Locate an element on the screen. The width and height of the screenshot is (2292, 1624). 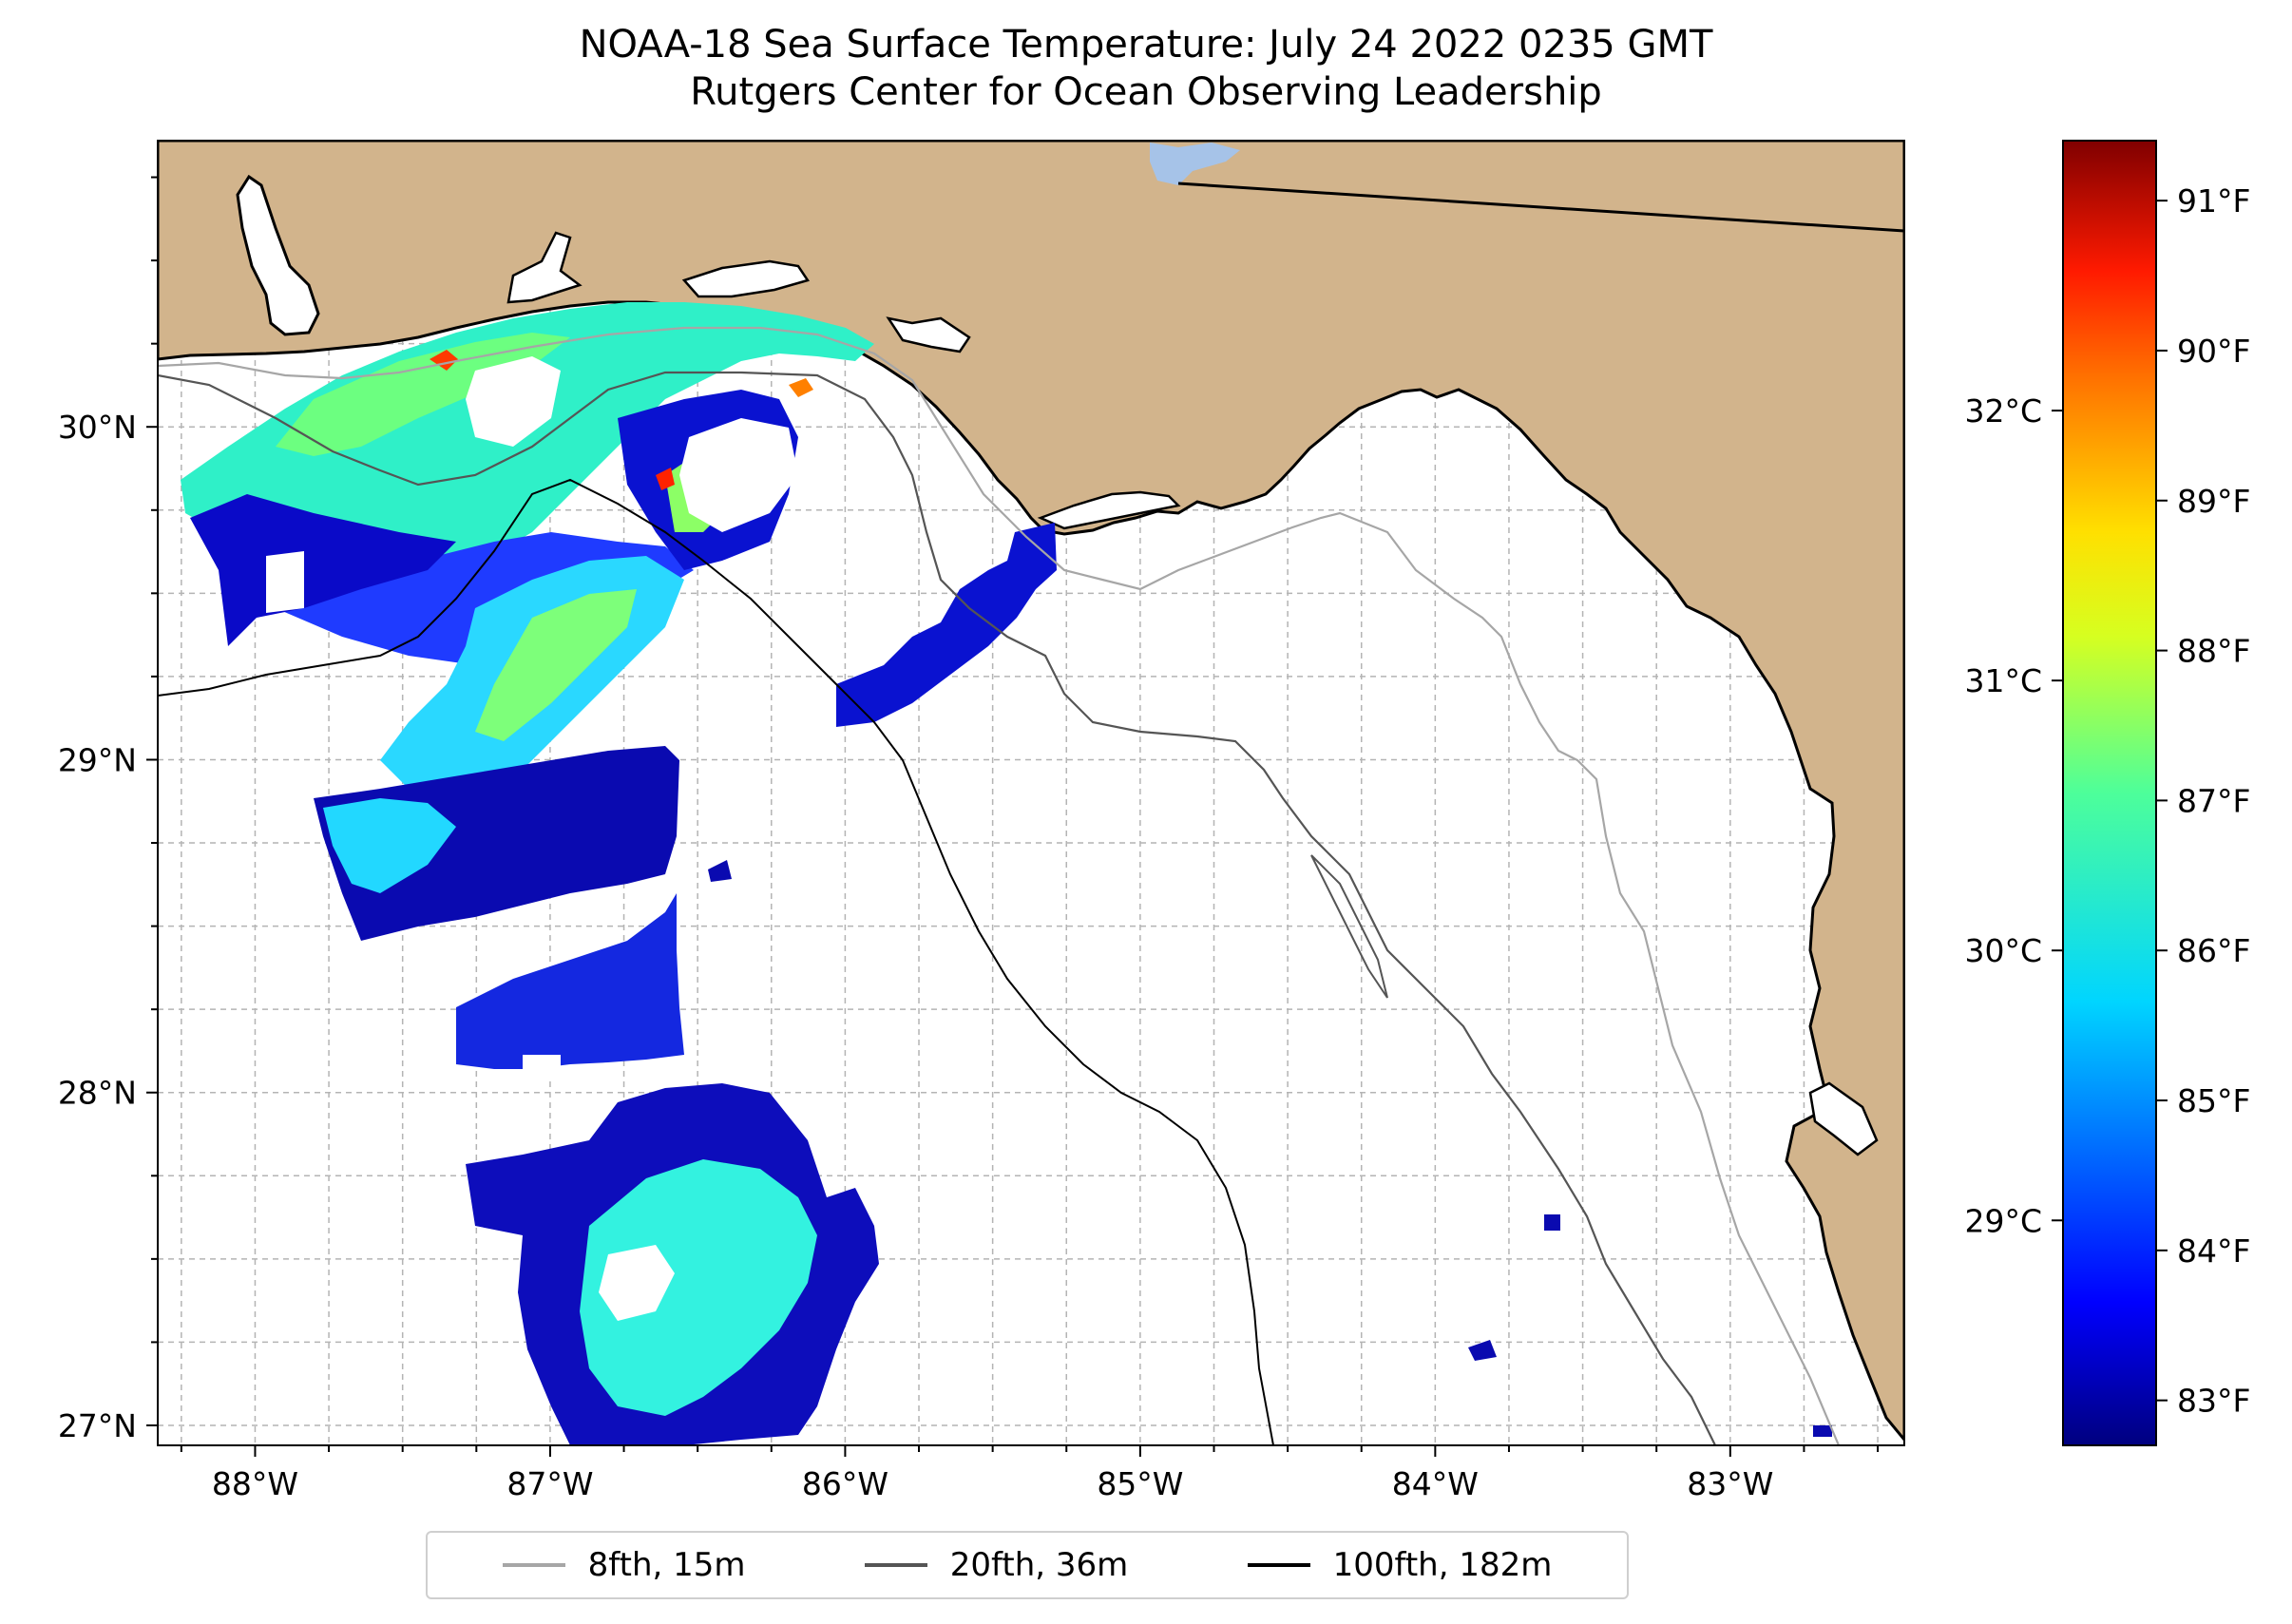
y-tick-label: 28°N is located at coordinates (97, 1093).